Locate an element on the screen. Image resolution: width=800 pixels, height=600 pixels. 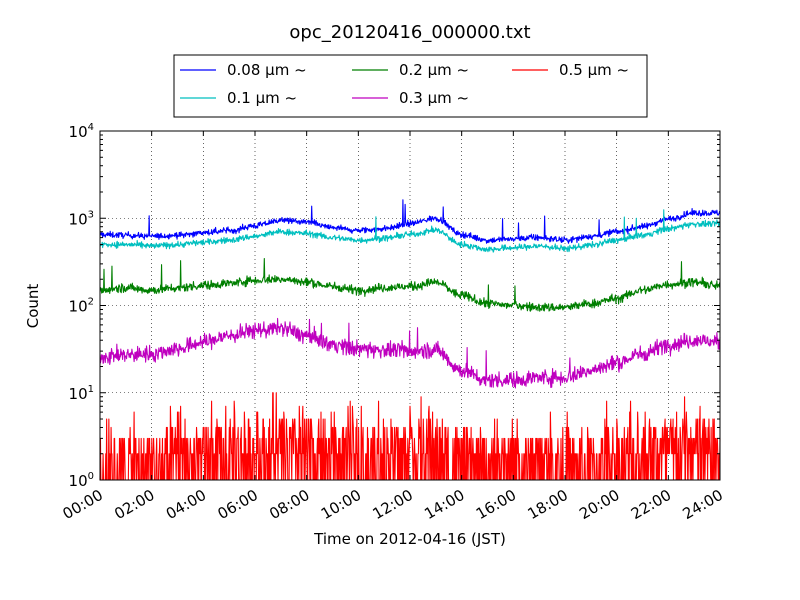
legend-entry-0: 0.08 μm ~ is located at coordinates (243, 70).